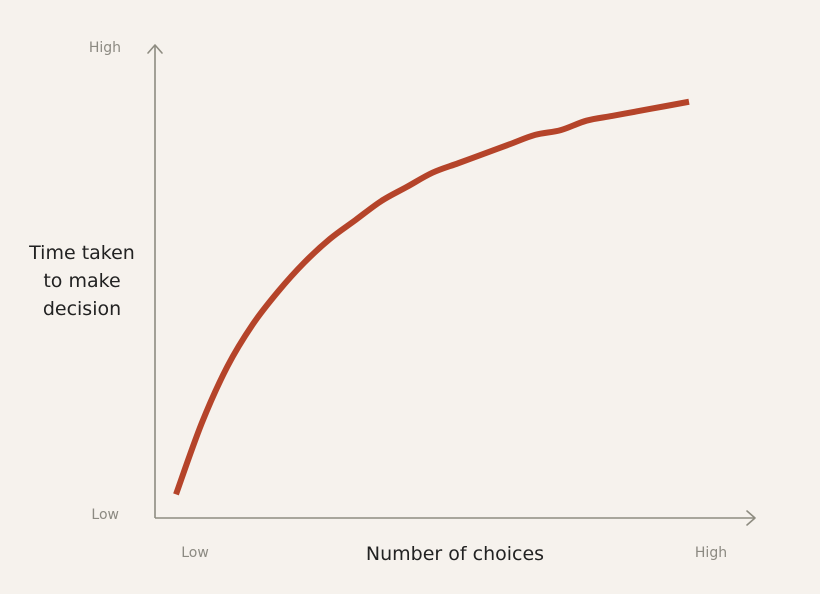  I want to click on y-axis-label-line-2: to make, so click(81, 281).